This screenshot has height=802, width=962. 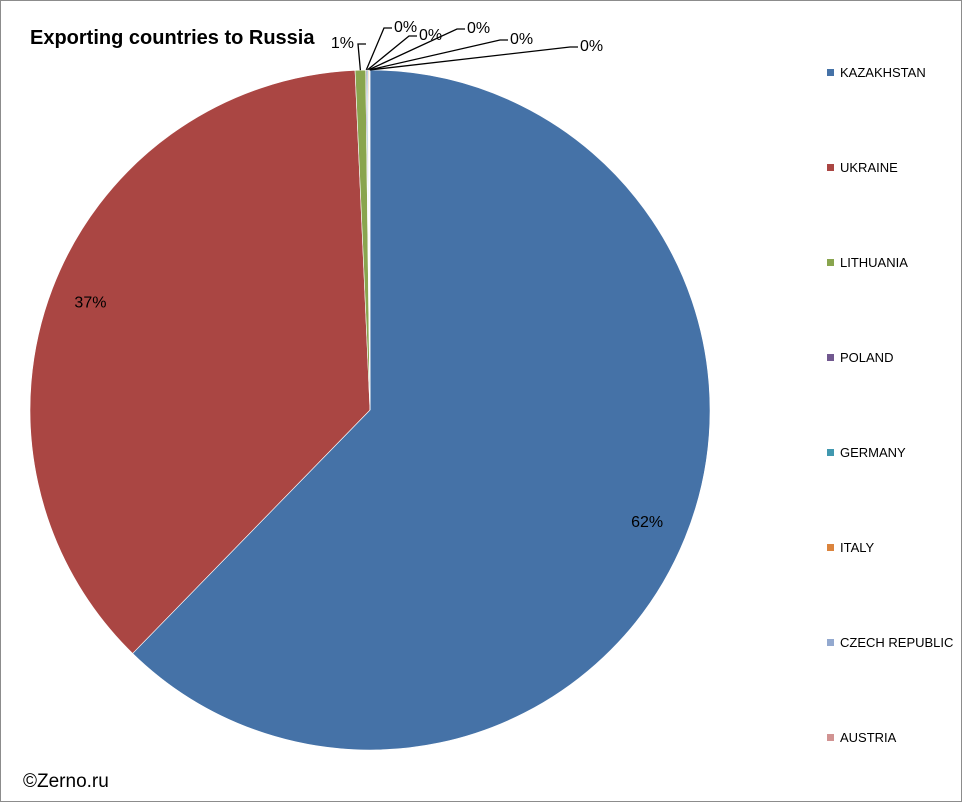 What do you see at coordinates (405, 27) in the screenshot?
I see `data-label-poland: 0%` at bounding box center [405, 27].